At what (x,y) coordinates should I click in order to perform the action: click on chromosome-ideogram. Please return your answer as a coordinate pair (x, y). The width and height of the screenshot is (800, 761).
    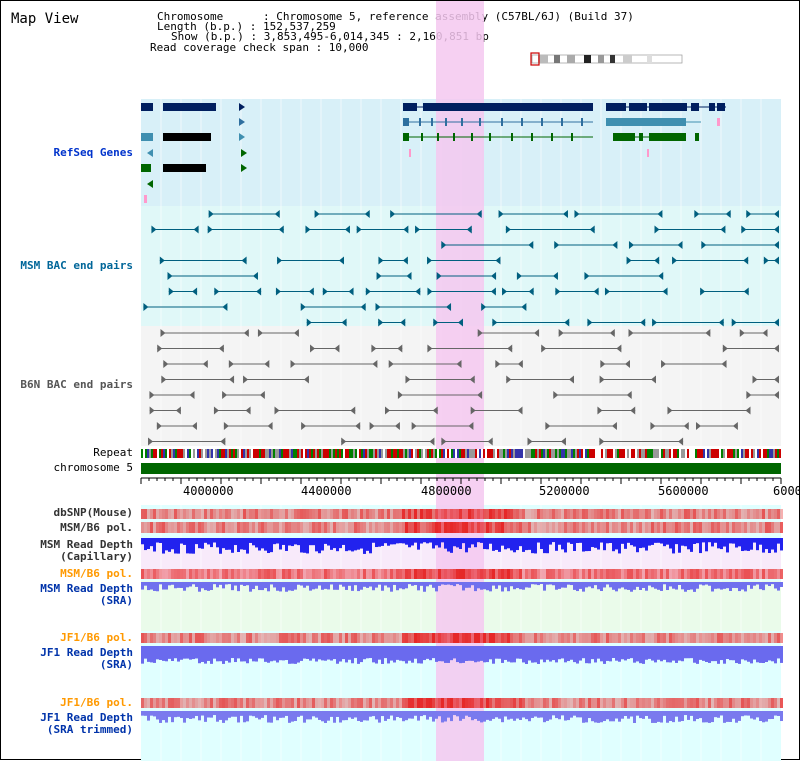
    Looking at the image, I should click on (606, 59).